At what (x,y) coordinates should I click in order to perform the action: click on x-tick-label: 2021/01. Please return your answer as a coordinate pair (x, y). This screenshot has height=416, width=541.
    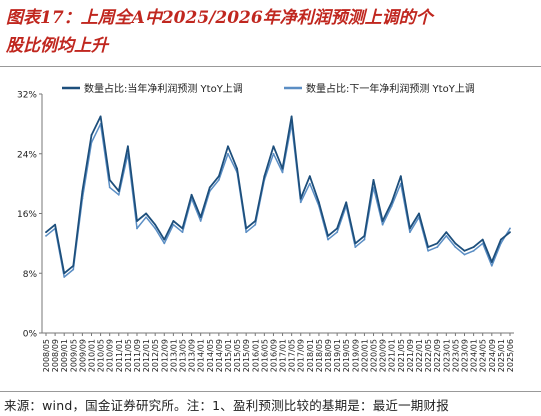
    Looking at the image, I should click on (392, 355).